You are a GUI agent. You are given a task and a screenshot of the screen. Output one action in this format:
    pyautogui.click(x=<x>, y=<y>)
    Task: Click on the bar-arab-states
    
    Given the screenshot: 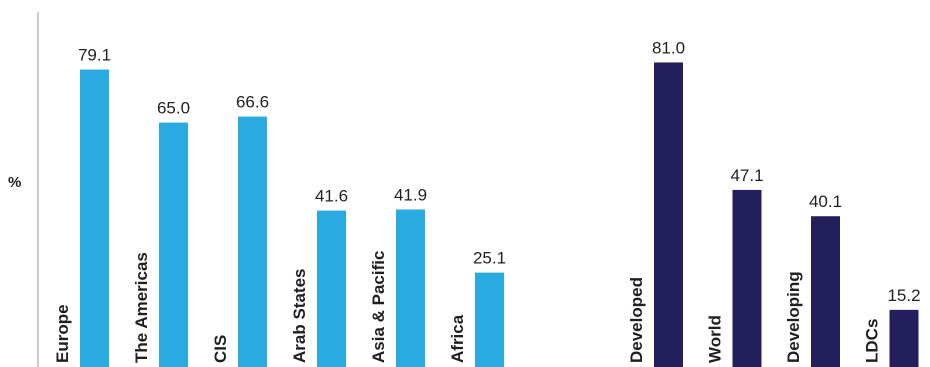 What is the action you would take?
    pyautogui.click(x=331, y=288)
    